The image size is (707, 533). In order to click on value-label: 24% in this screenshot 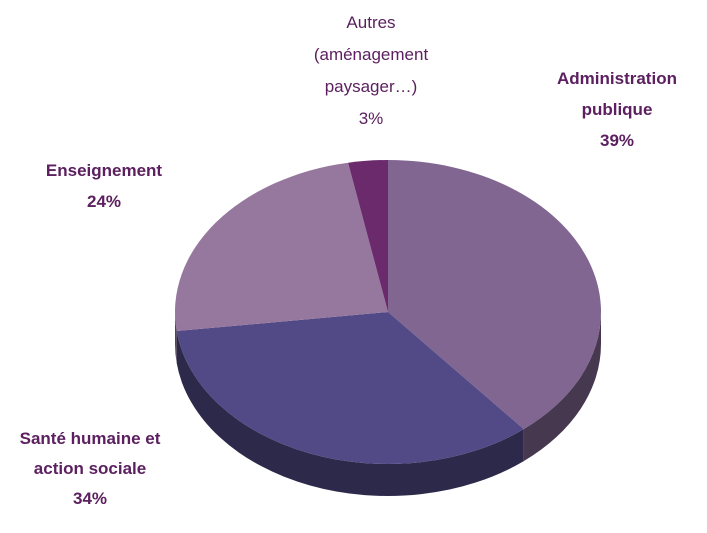, I will do `click(104, 201)`.